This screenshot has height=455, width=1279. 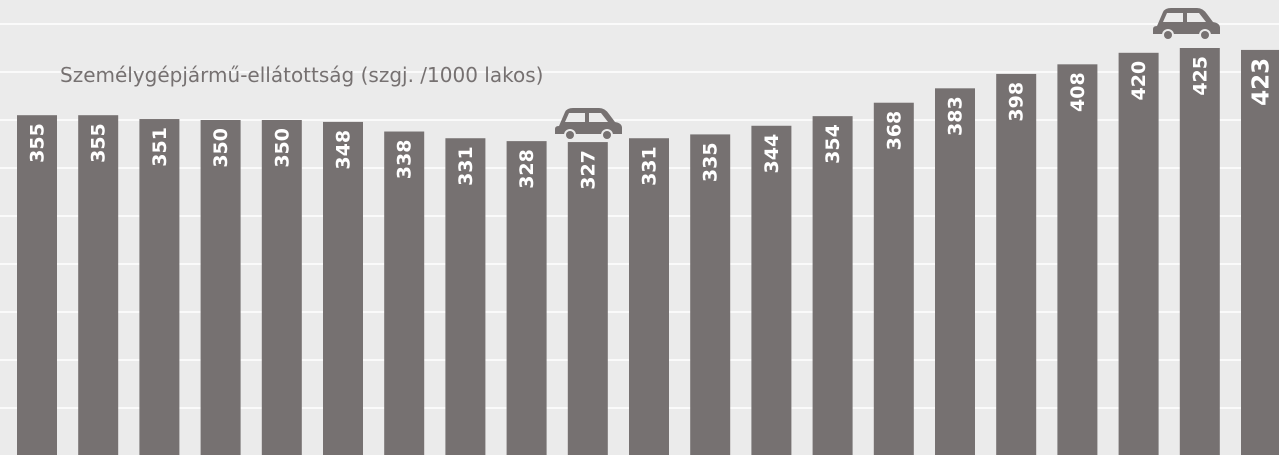 I want to click on data-label: 408, so click(x=1078, y=92).